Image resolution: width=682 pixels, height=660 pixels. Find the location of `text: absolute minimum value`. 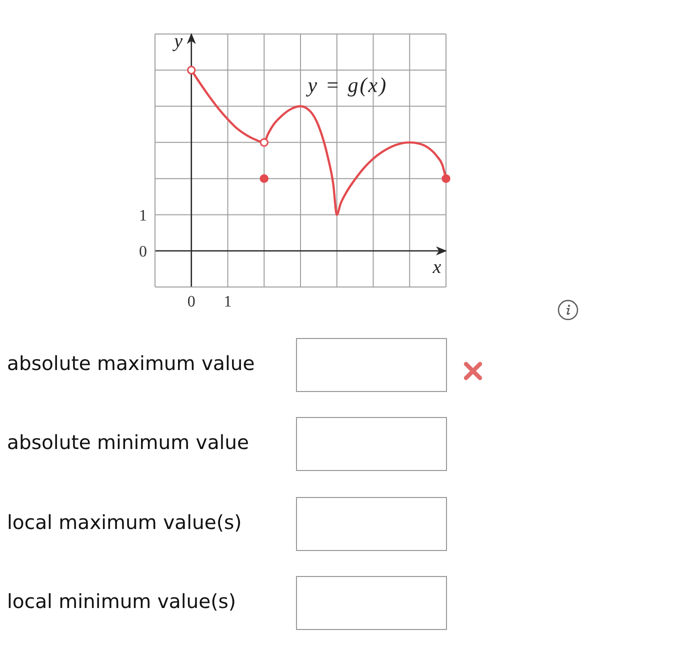

text: absolute minimum value is located at coordinates (128, 442).